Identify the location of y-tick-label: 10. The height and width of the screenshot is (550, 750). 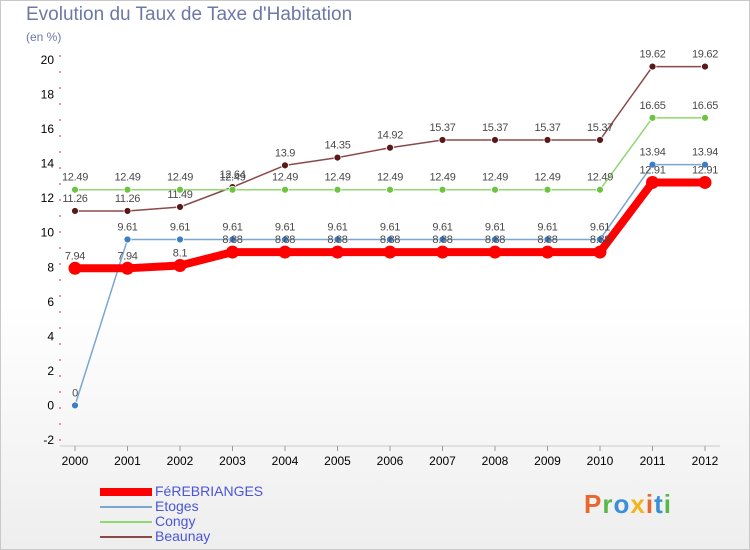
(48, 233).